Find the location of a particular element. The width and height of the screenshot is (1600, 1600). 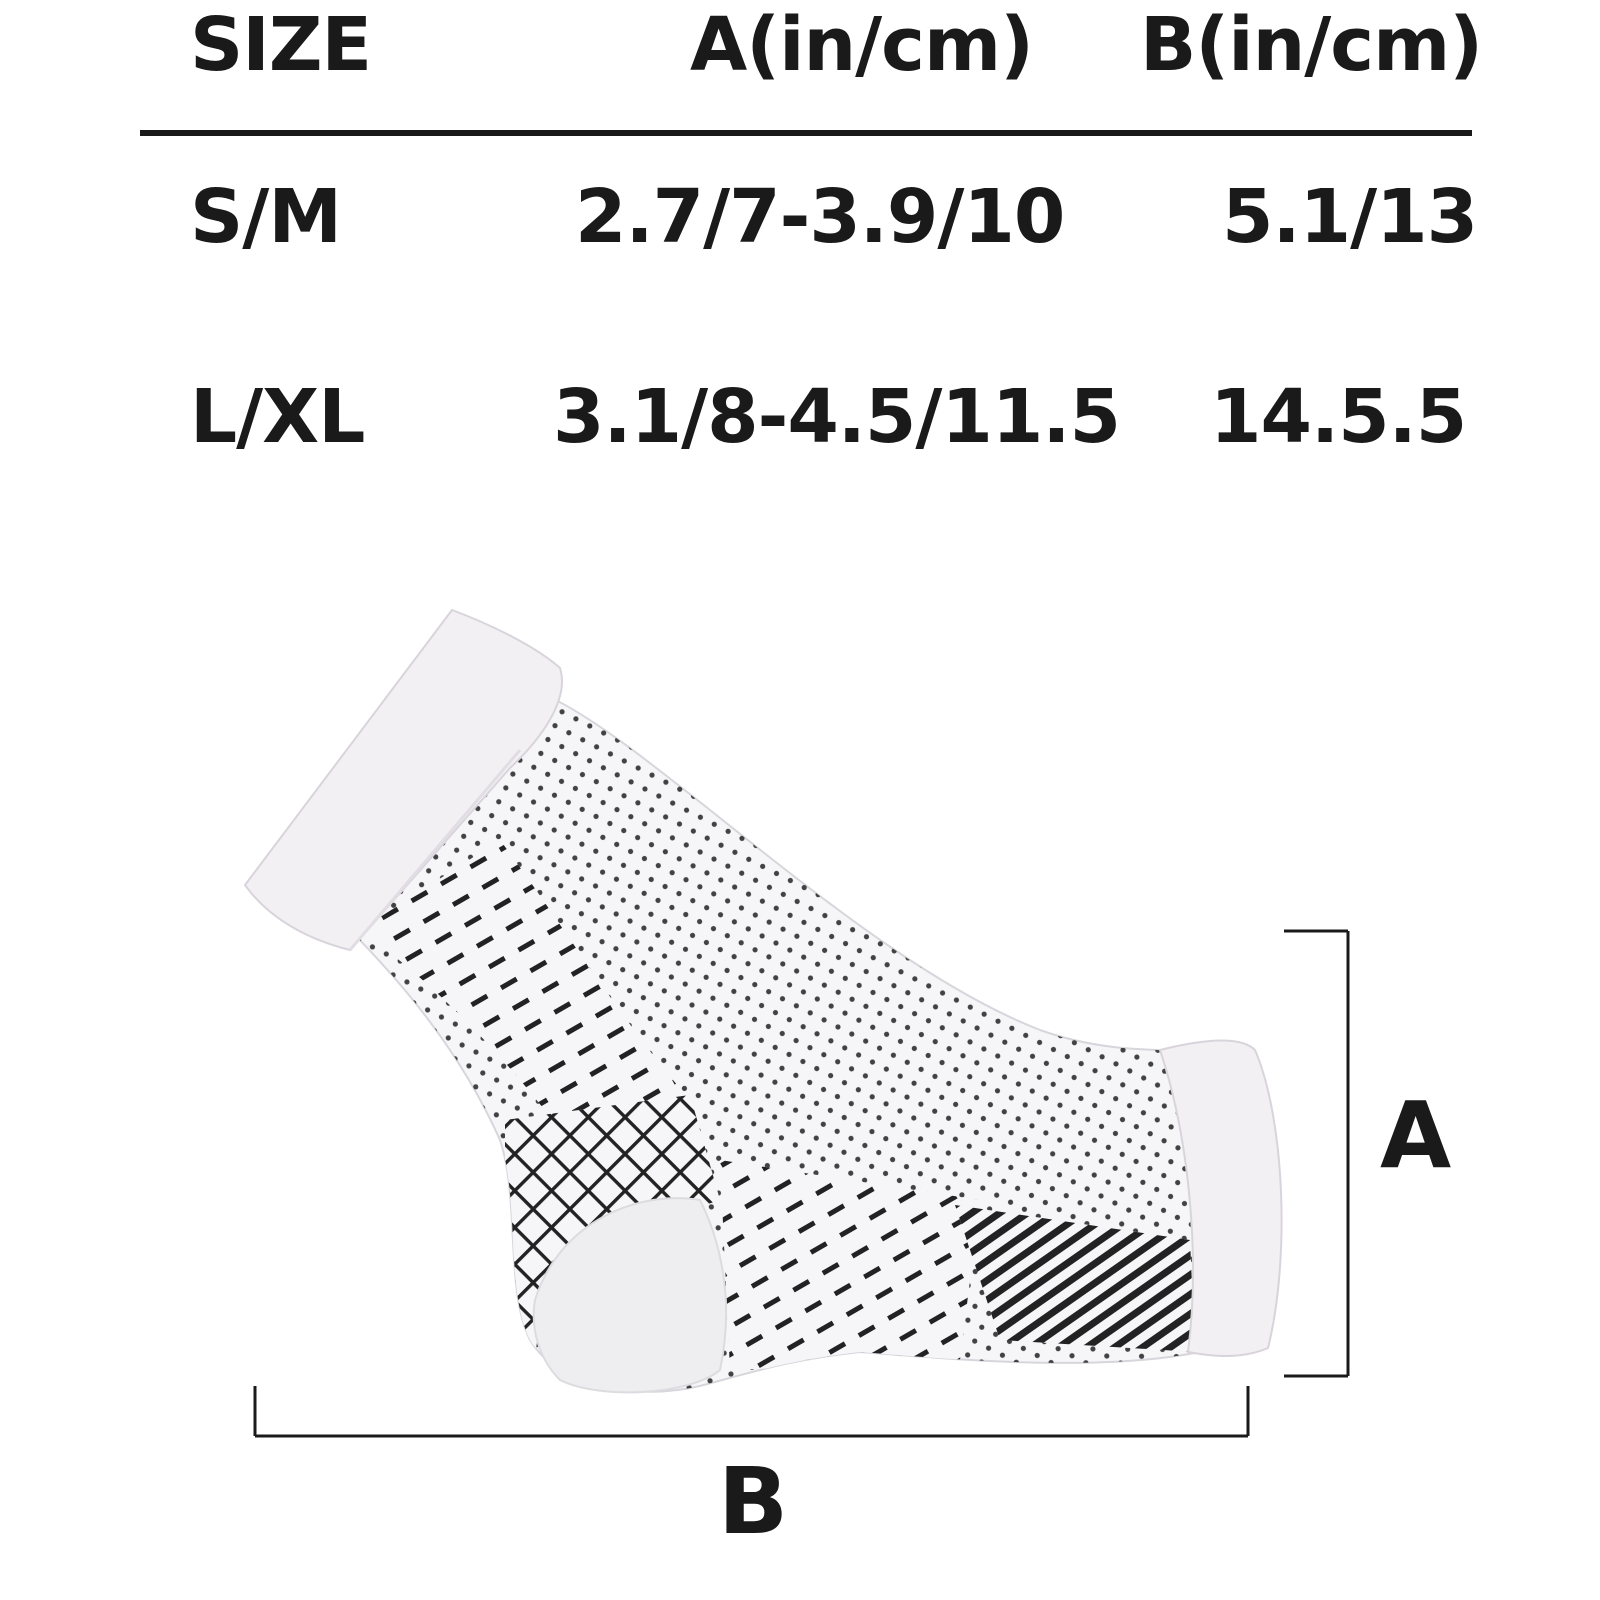

dimension-a-label: A is located at coordinates (1416, 1135).